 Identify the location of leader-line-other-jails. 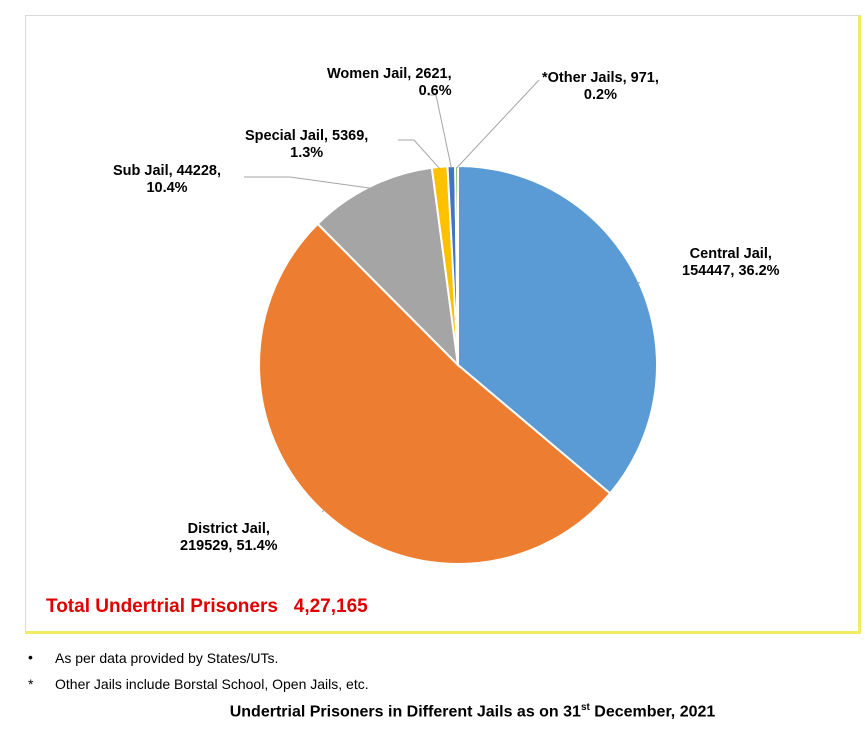
(498, 124).